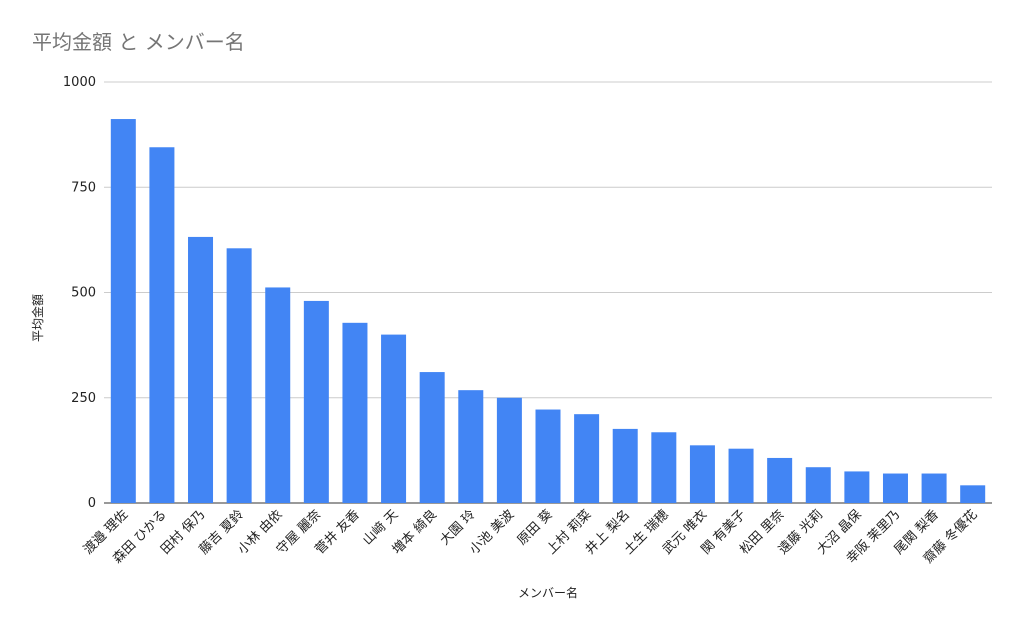 The image size is (1024, 632). I want to click on y-tick-label: 250, so click(83, 398).